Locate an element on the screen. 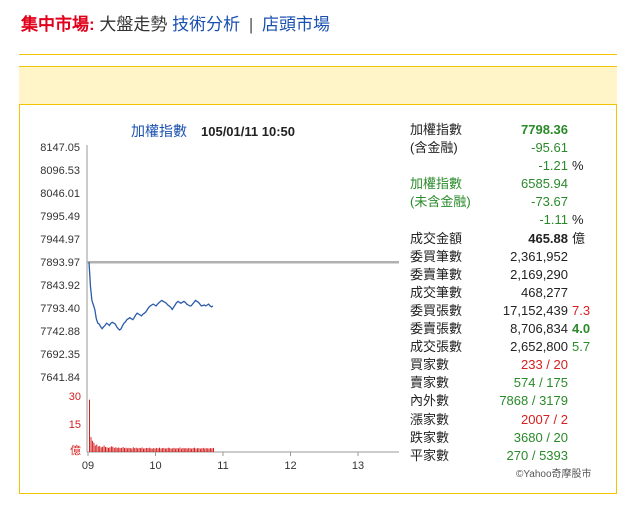  stat-row: 成交張數 2,652,800 5.7 is located at coordinates (515, 347).